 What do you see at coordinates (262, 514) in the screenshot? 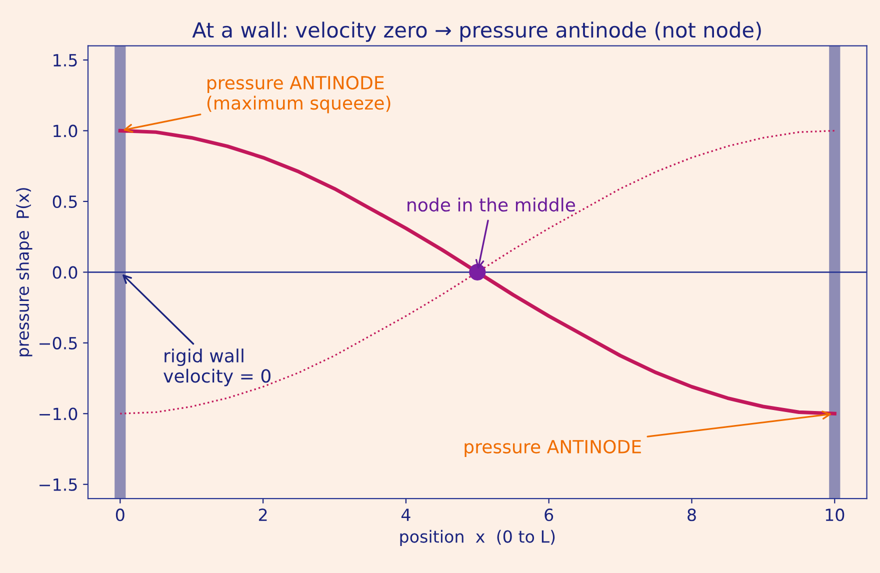
I see `x-tick-label: 2` at bounding box center [262, 514].